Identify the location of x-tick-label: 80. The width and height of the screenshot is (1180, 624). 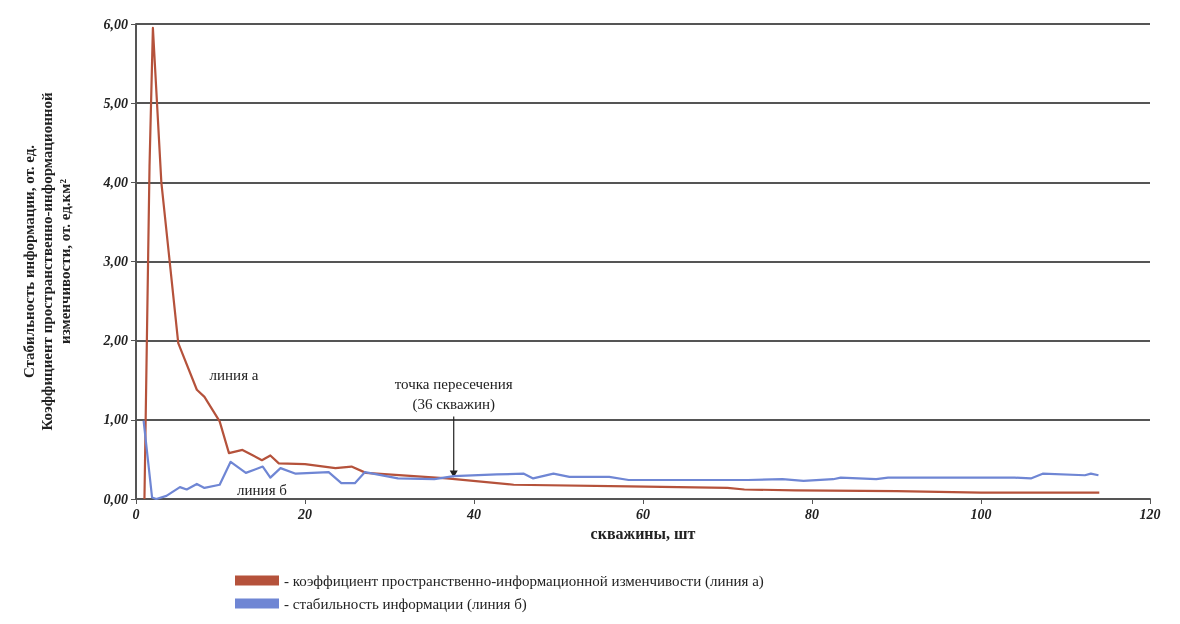
(812, 514).